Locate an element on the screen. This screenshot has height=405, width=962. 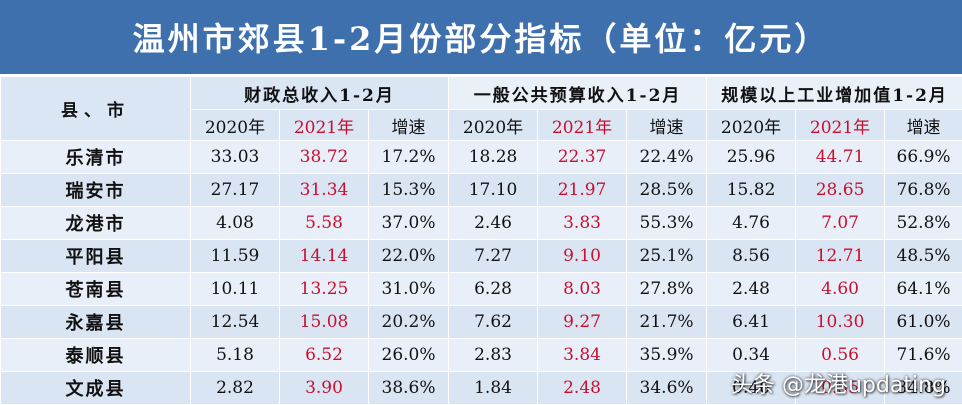
table-cell: 3.84 is located at coordinates (582, 355).